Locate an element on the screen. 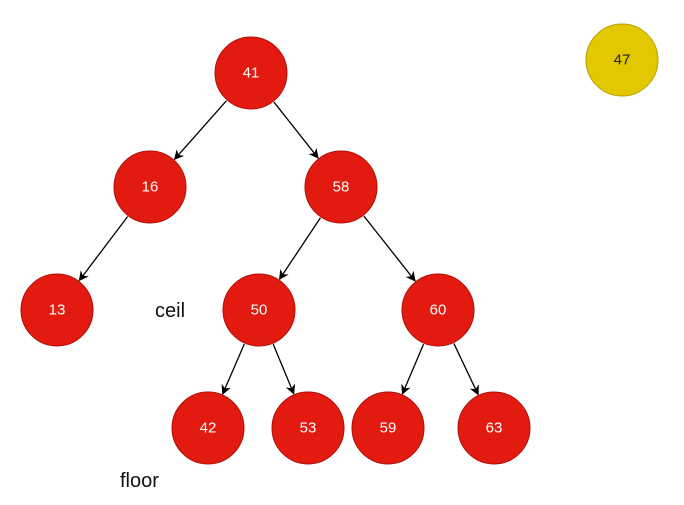 This screenshot has height=505, width=684. node-41: 41 is located at coordinates (251, 73).